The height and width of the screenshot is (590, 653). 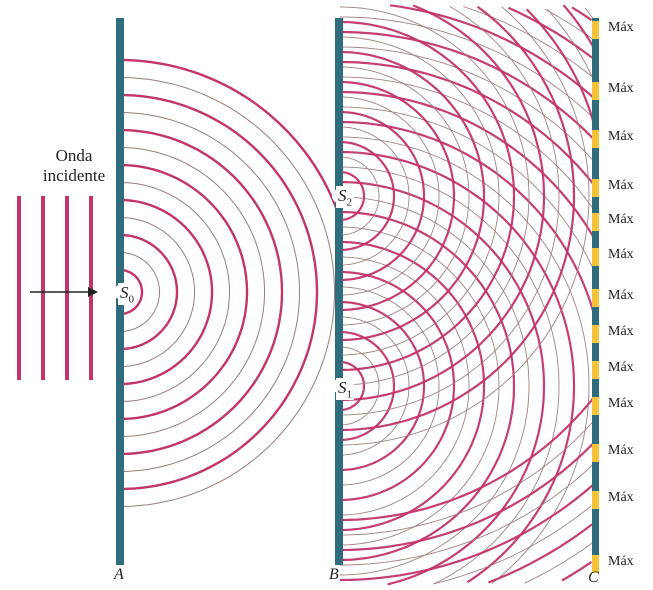 What do you see at coordinates (131, 299) in the screenshot?
I see `source-s0-sub: 0` at bounding box center [131, 299].